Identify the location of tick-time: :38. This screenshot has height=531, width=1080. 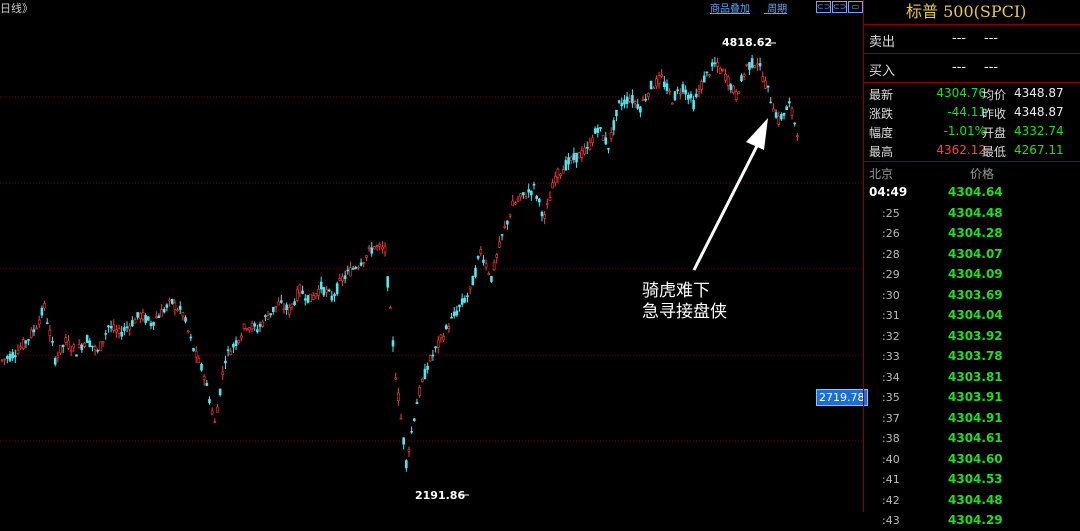
(891, 438).